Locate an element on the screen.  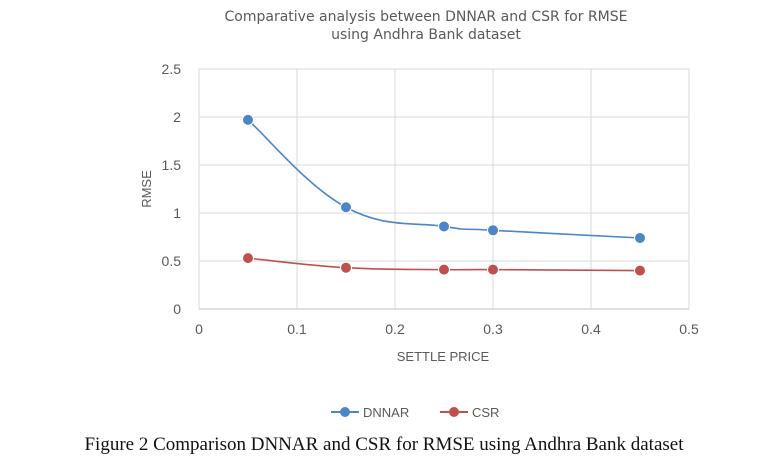
series-csr is located at coordinates (444, 264).